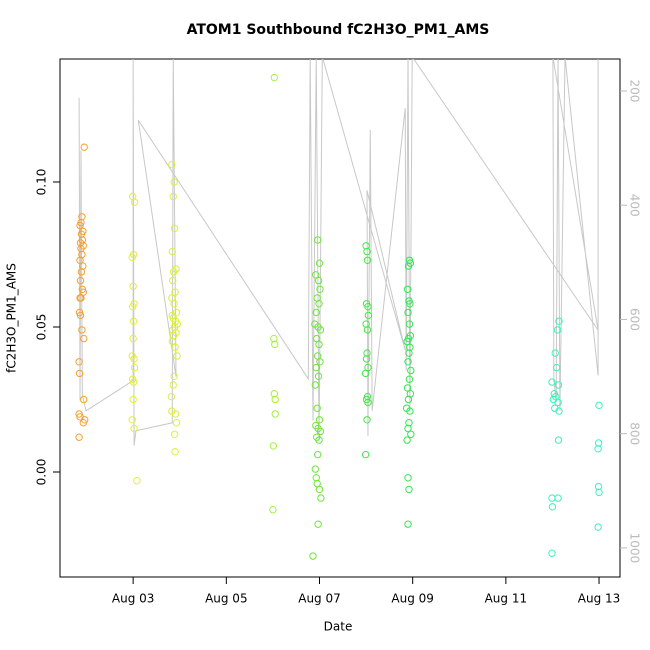 Image resolution: width=650 pixels, height=650 pixels. I want to click on y-tick-label: 0.10, so click(42, 182).